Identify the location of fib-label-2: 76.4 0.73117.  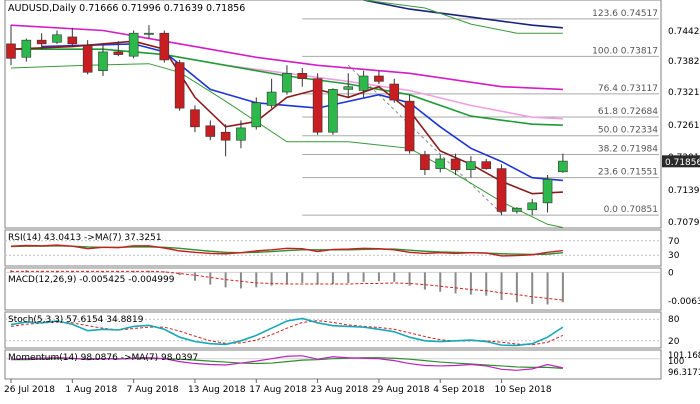
(628, 89).